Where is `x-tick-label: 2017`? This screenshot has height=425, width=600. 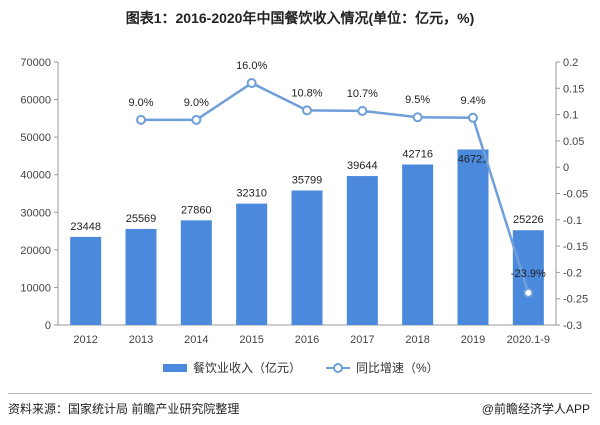
x-tick-label: 2017 is located at coordinates (362, 340).